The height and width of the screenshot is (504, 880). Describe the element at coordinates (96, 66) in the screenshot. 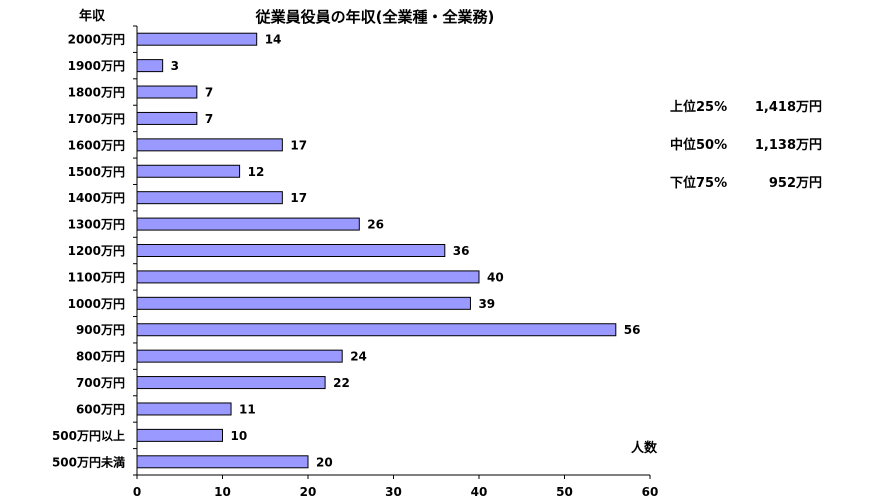

I see `y-tick-label: 1900万円` at that location.